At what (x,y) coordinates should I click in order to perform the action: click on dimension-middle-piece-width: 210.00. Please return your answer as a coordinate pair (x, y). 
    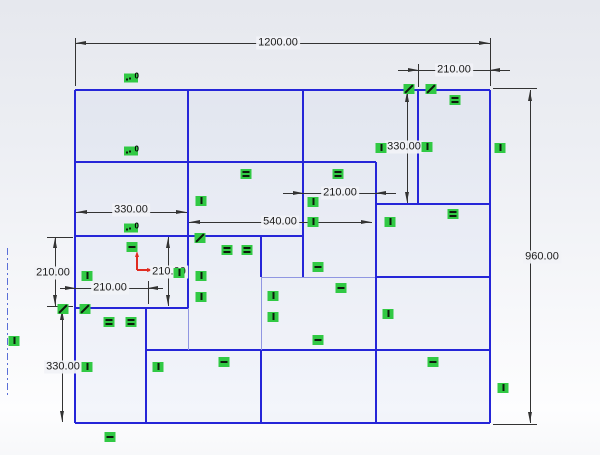
    Looking at the image, I should click on (340, 193).